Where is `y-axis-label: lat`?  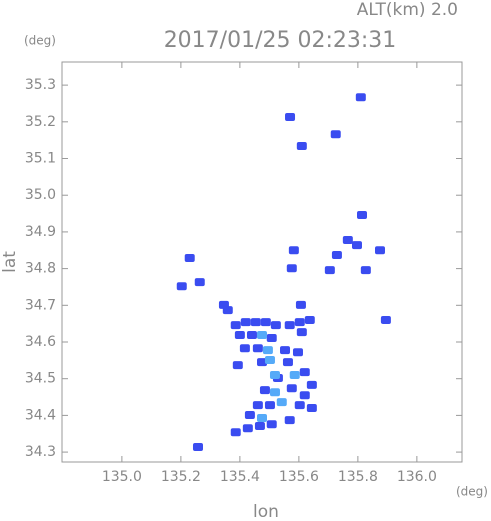
y-axis-label: lat is located at coordinates (10, 262).